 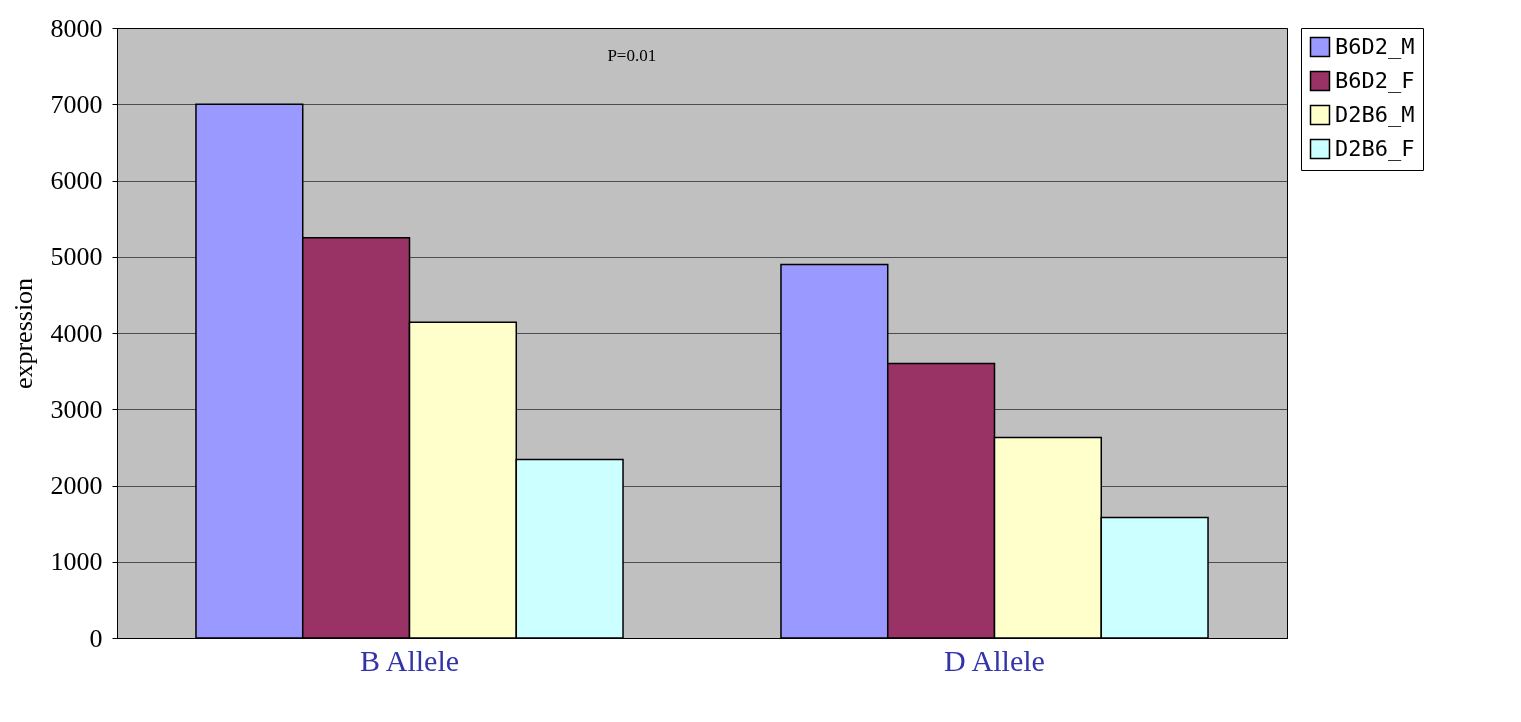 I want to click on y-axis-title: expression, so click(x=23, y=333).